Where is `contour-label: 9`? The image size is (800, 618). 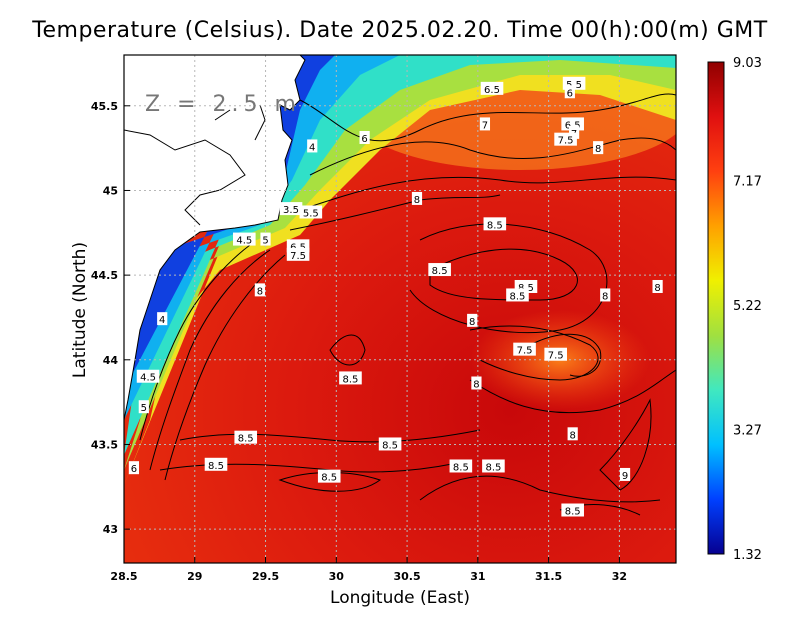
contour-label: 9 is located at coordinates (625, 476).